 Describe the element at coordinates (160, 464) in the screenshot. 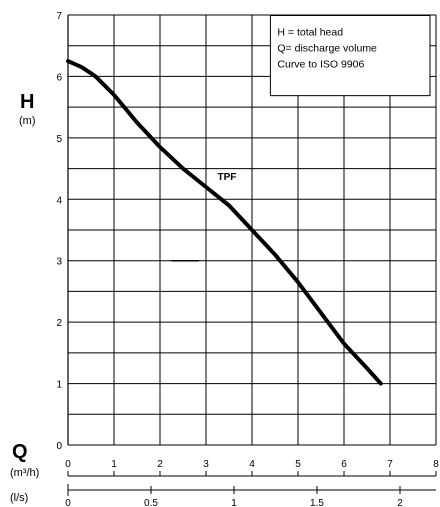

I see `x-tick-label-m3h: 2` at that location.